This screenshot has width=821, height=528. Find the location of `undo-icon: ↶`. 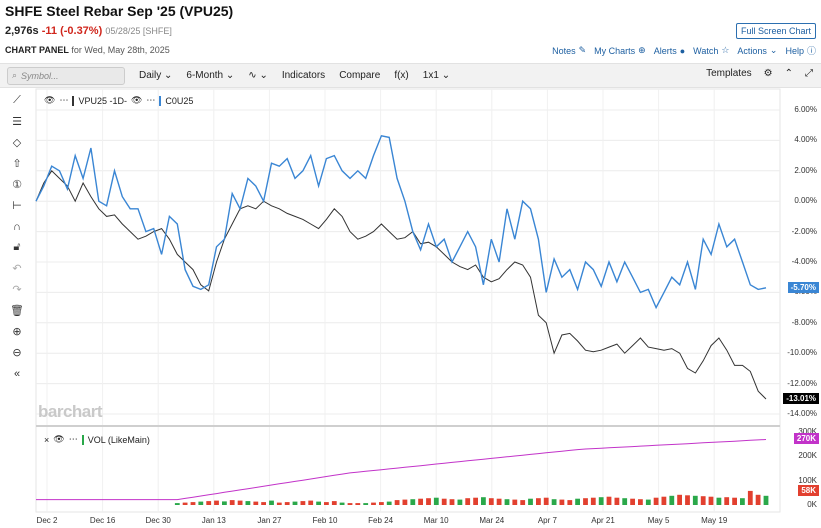

undo-icon: ↶ is located at coordinates (17, 269).